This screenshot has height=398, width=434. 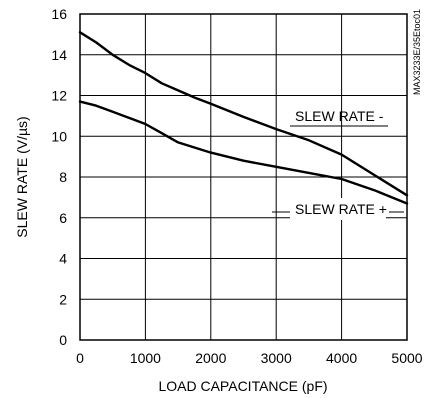 I want to click on label-bg-slew-rate-plus, so click(x=338, y=209).